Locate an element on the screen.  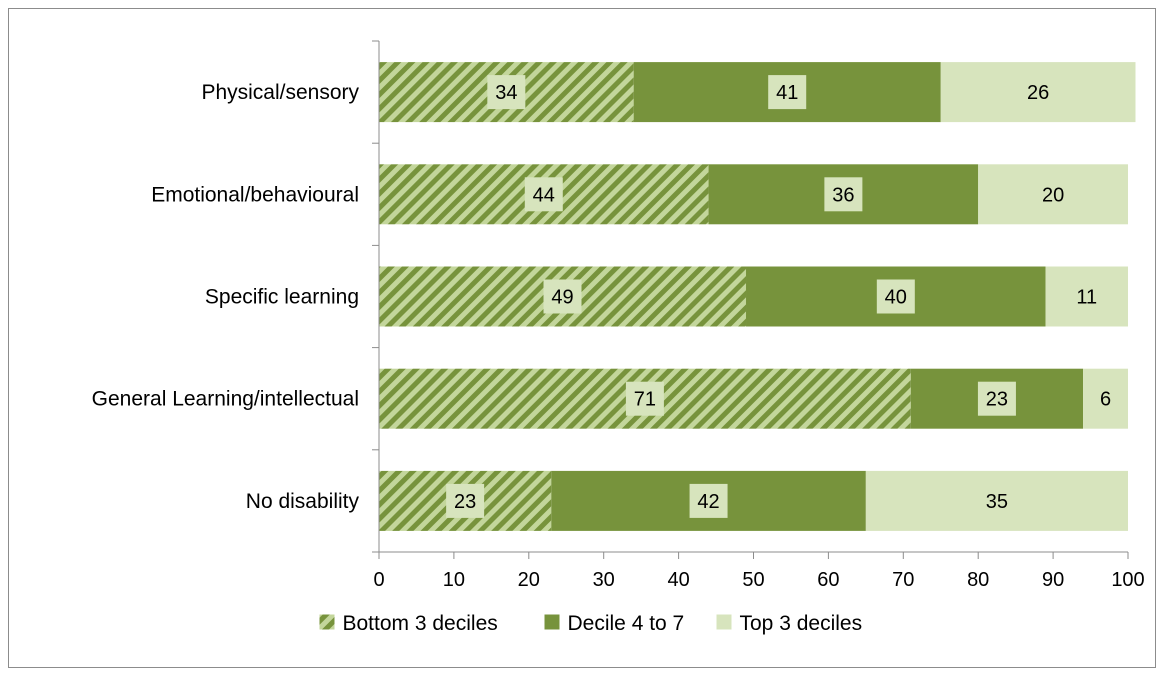
legend-label: Top 3 deciles is located at coordinates (801, 623).